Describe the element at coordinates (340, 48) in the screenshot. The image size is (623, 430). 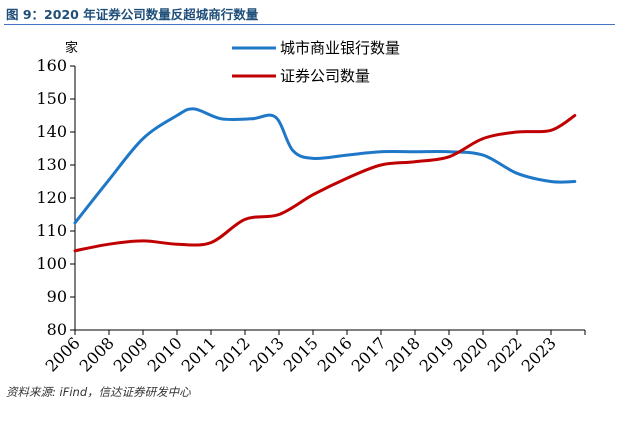
I see `legend-label-1: 城市商业银行数量` at that location.